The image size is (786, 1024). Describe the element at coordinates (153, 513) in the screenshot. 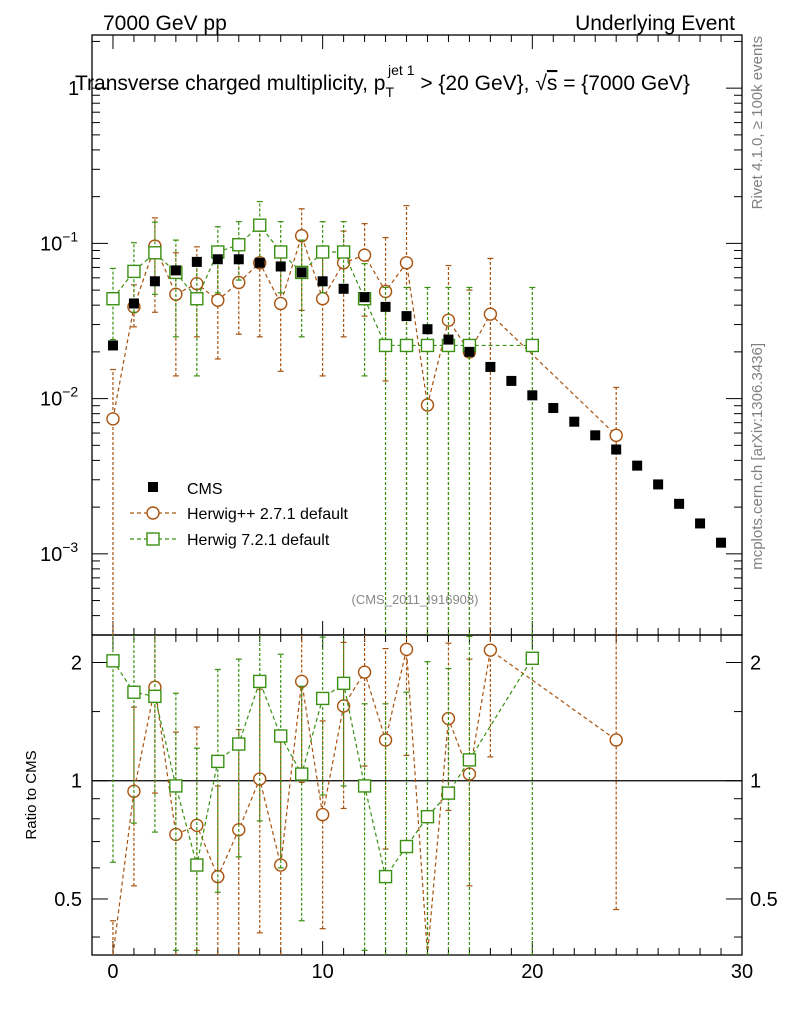

I see `legend-marker-herwigpp` at that location.